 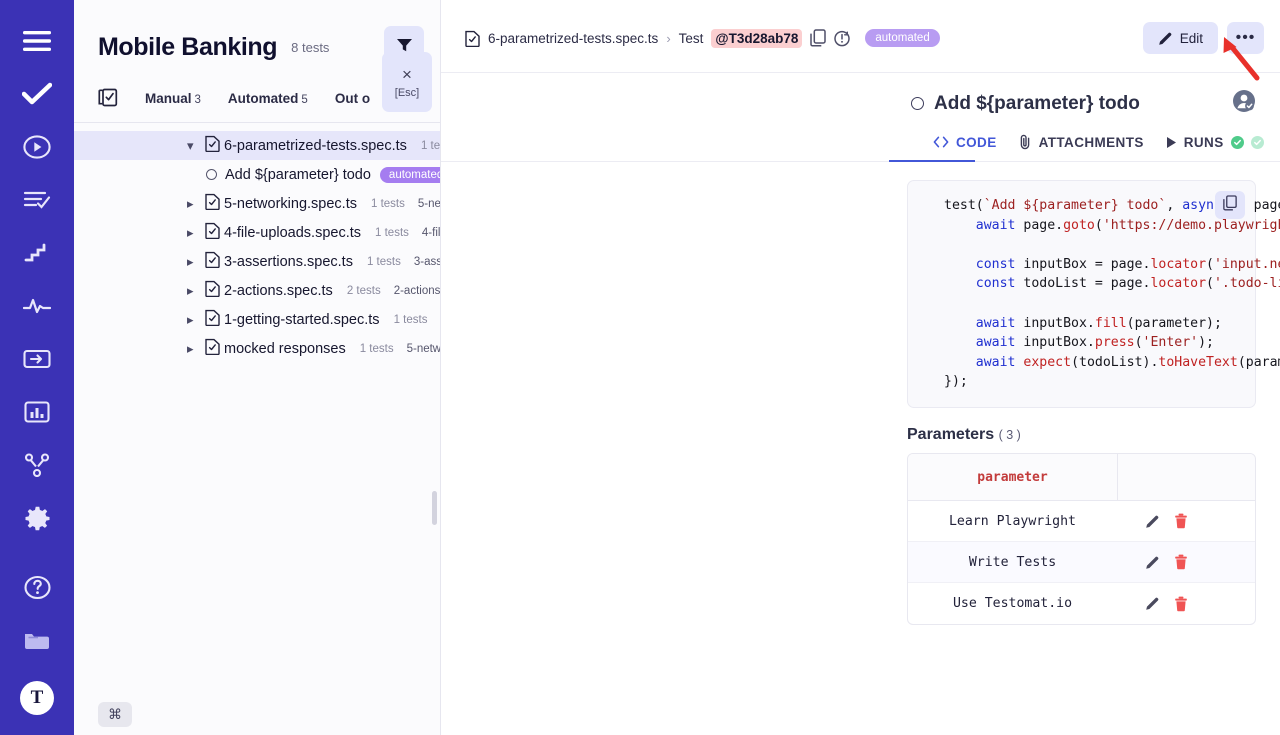 I want to click on parameter-value: Learn Playwright, so click(x=1012, y=521).